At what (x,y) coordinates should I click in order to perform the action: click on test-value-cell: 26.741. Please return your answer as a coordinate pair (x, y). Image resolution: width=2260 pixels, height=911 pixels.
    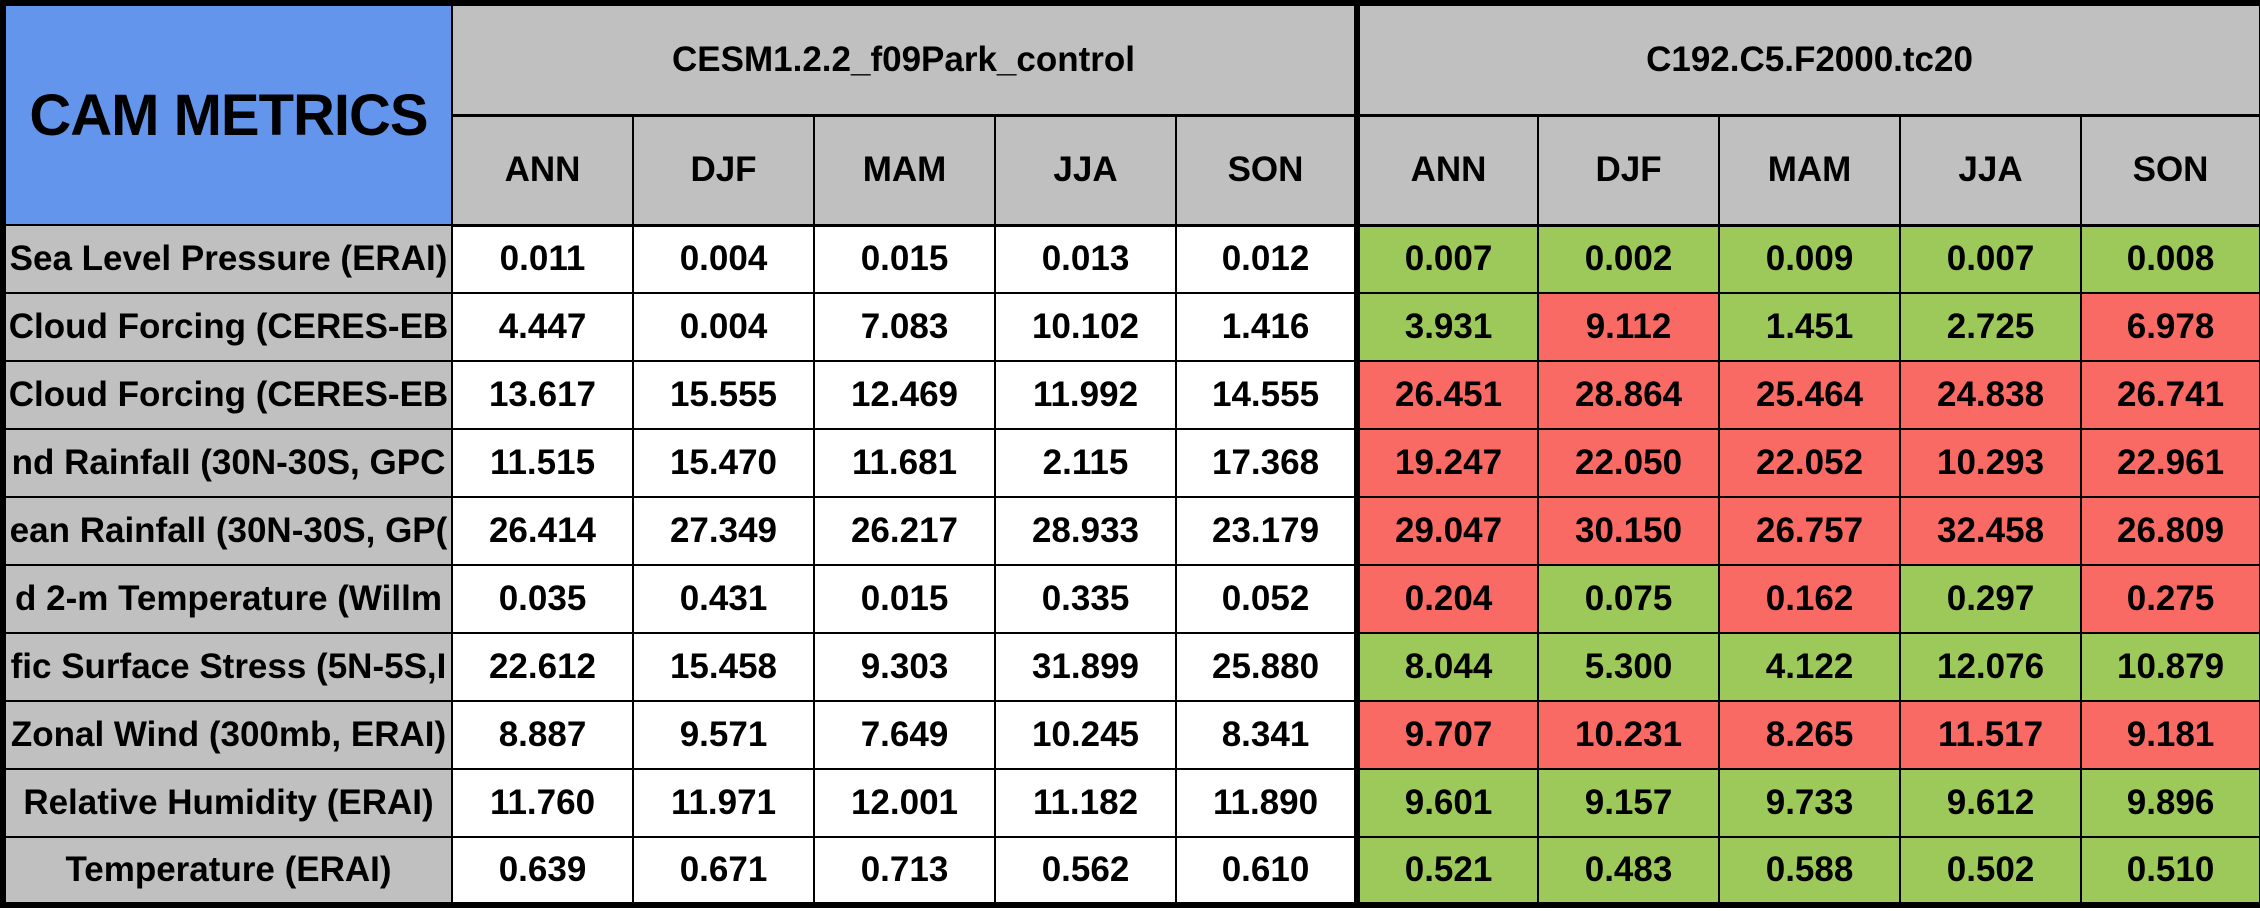
    Looking at the image, I should click on (2170, 395).